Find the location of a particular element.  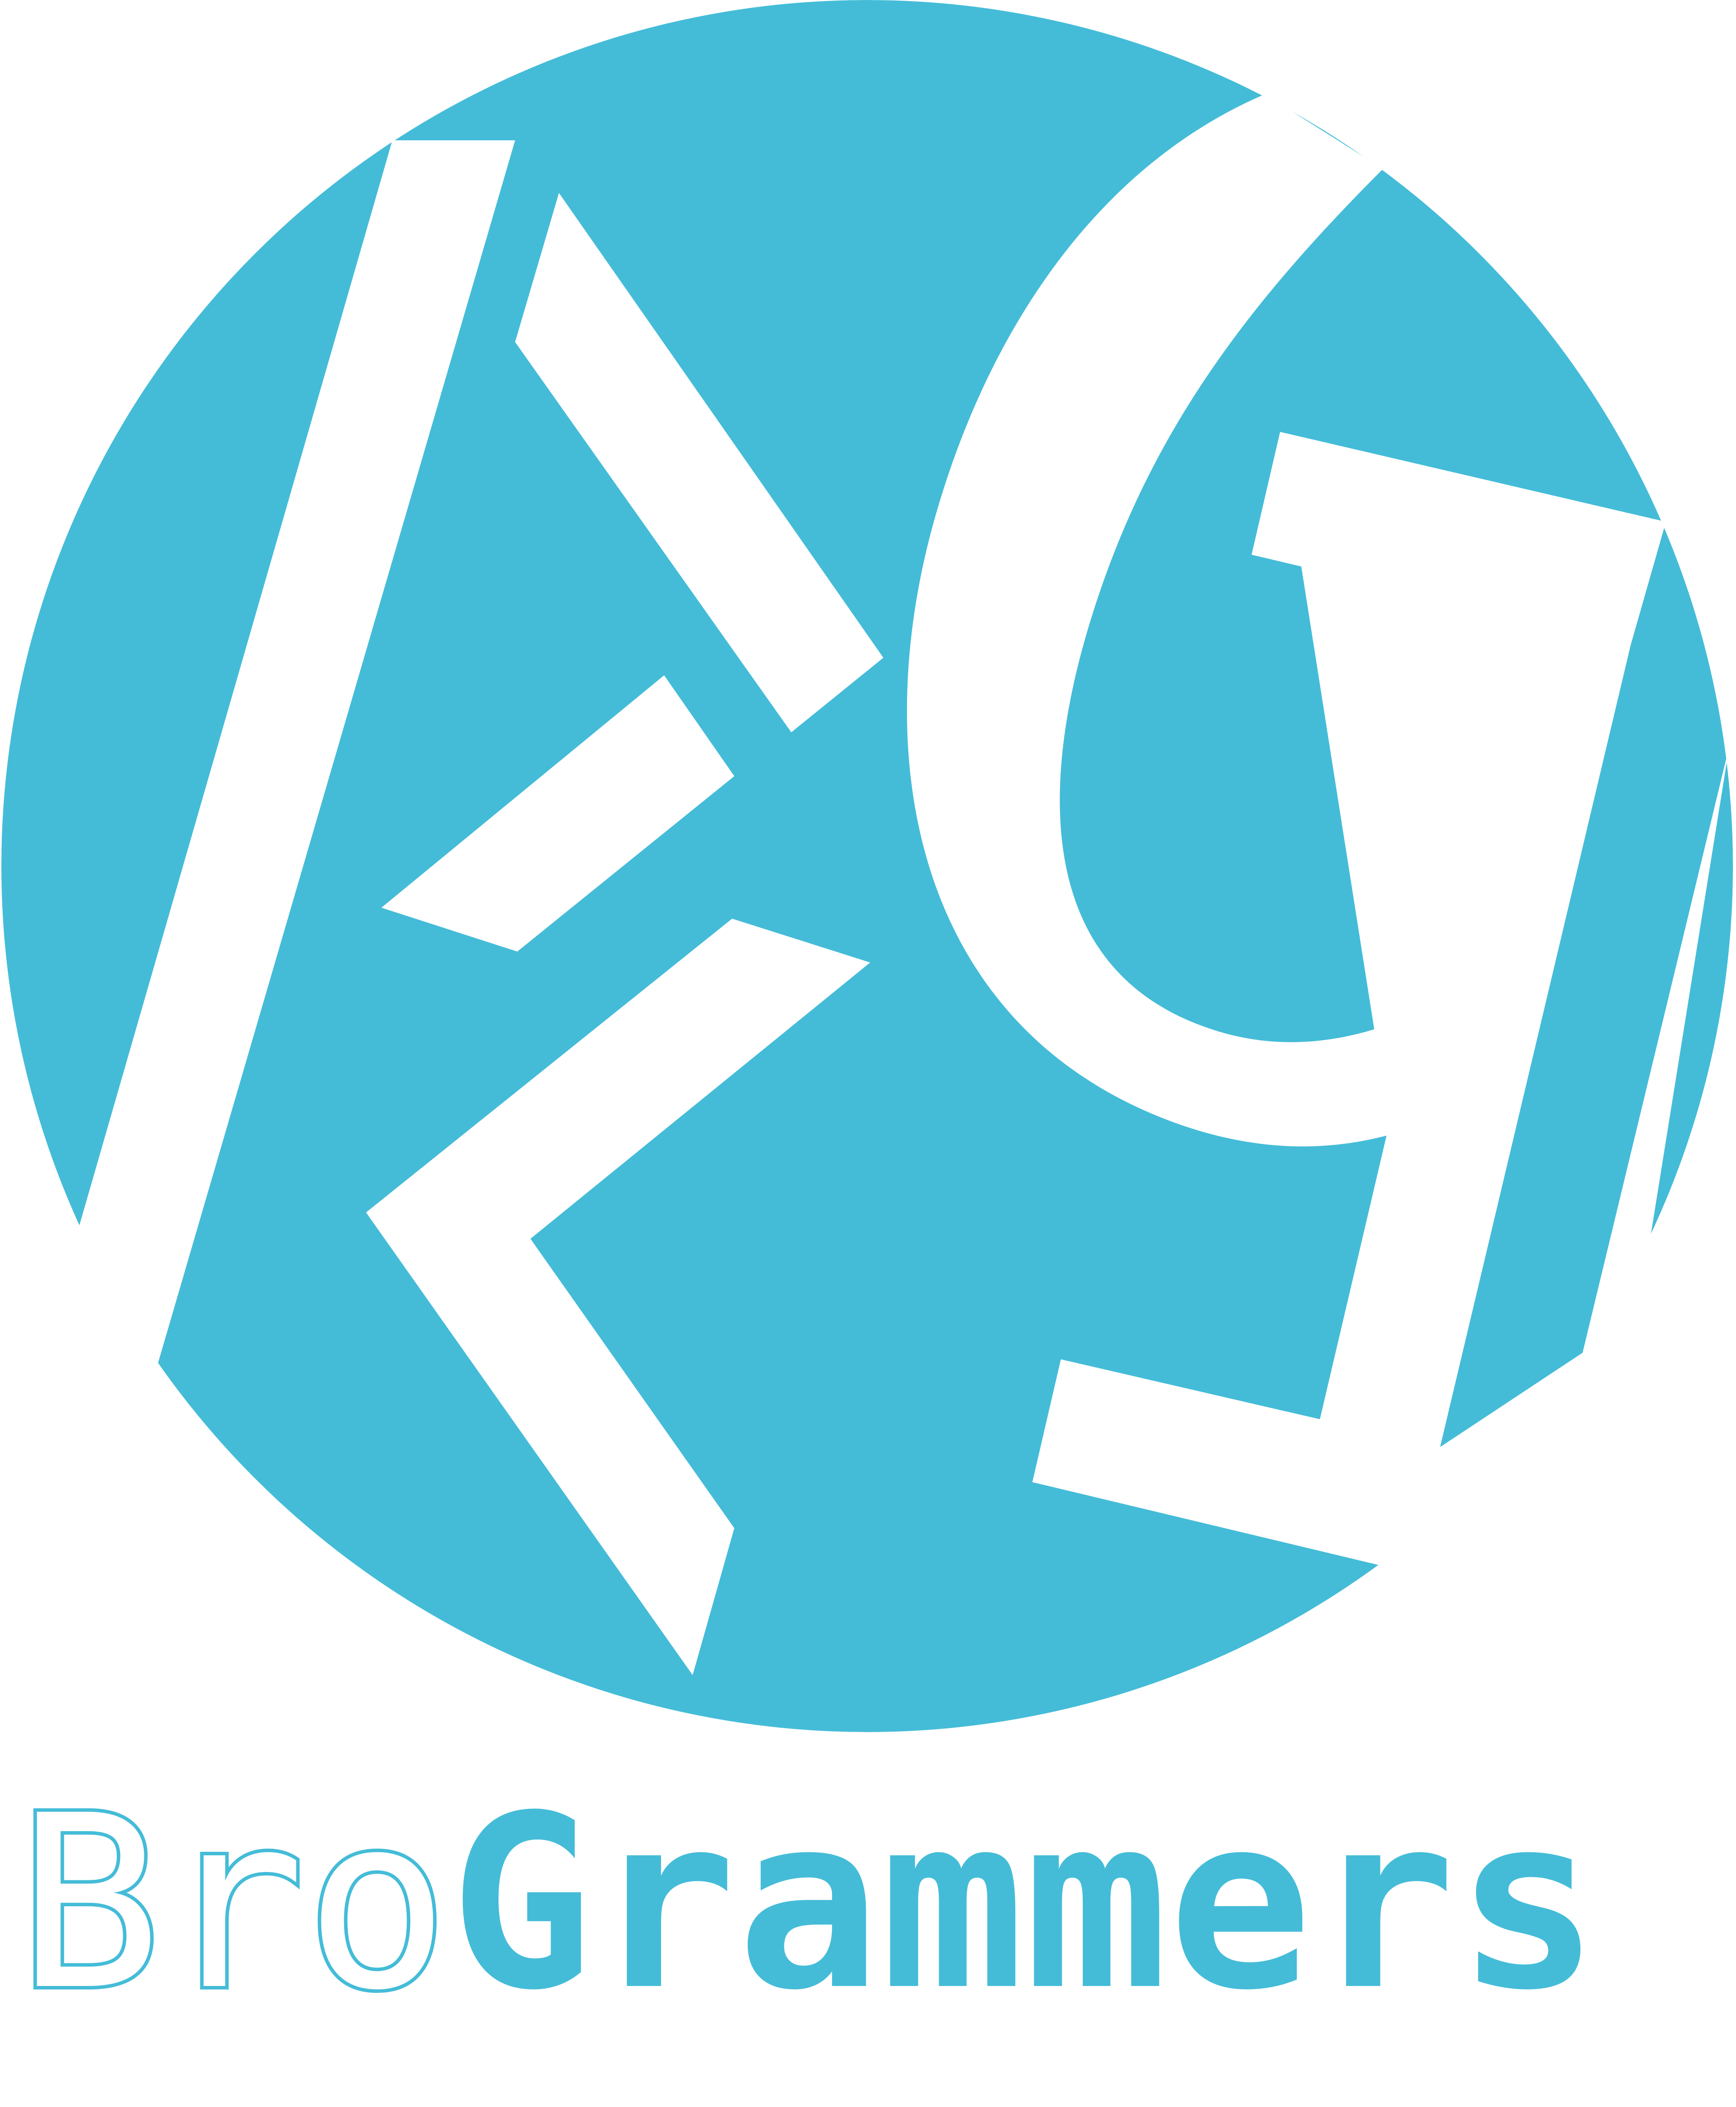

k-arm-small is located at coordinates (557, 813).